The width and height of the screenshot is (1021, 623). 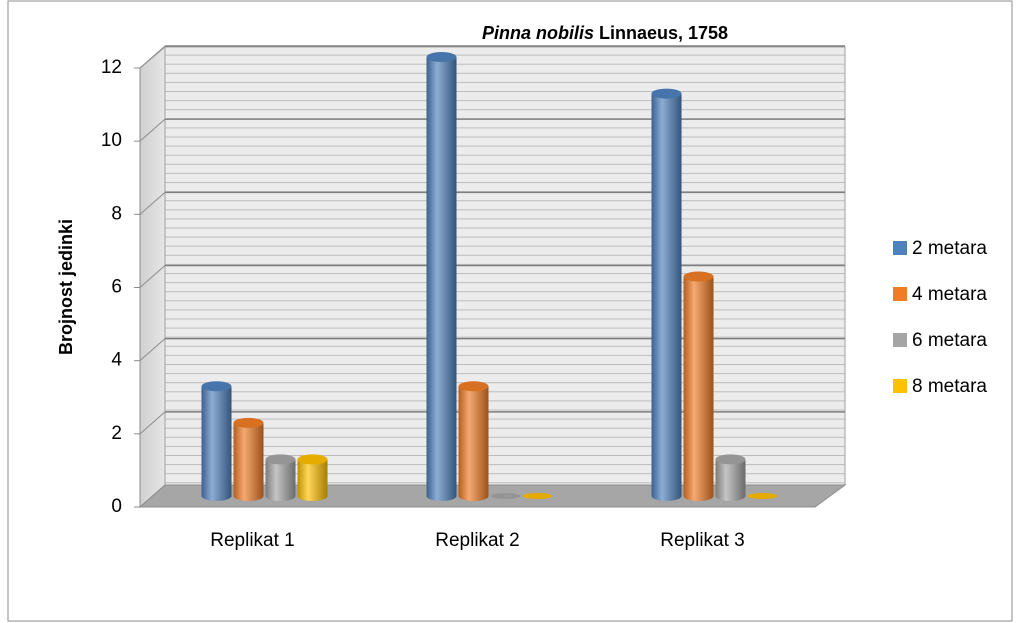 I want to click on chart-title: Pinna nobilis Linnaeus, 1758, so click(x=605, y=33).